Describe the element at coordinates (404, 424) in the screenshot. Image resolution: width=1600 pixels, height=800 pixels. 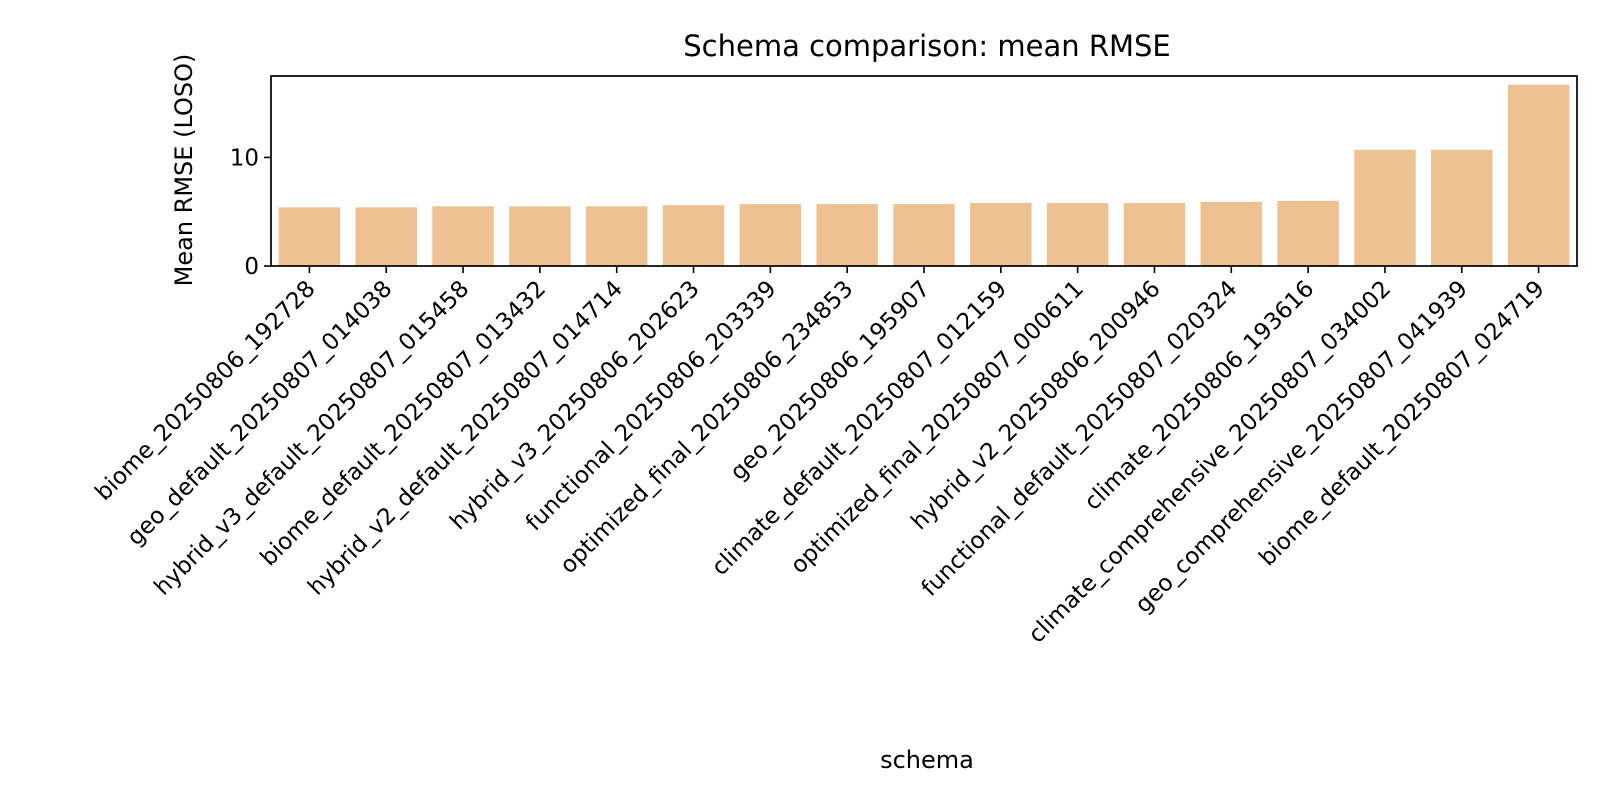
I see `x-tick-label-3: biome_default_20250807_013432` at that location.